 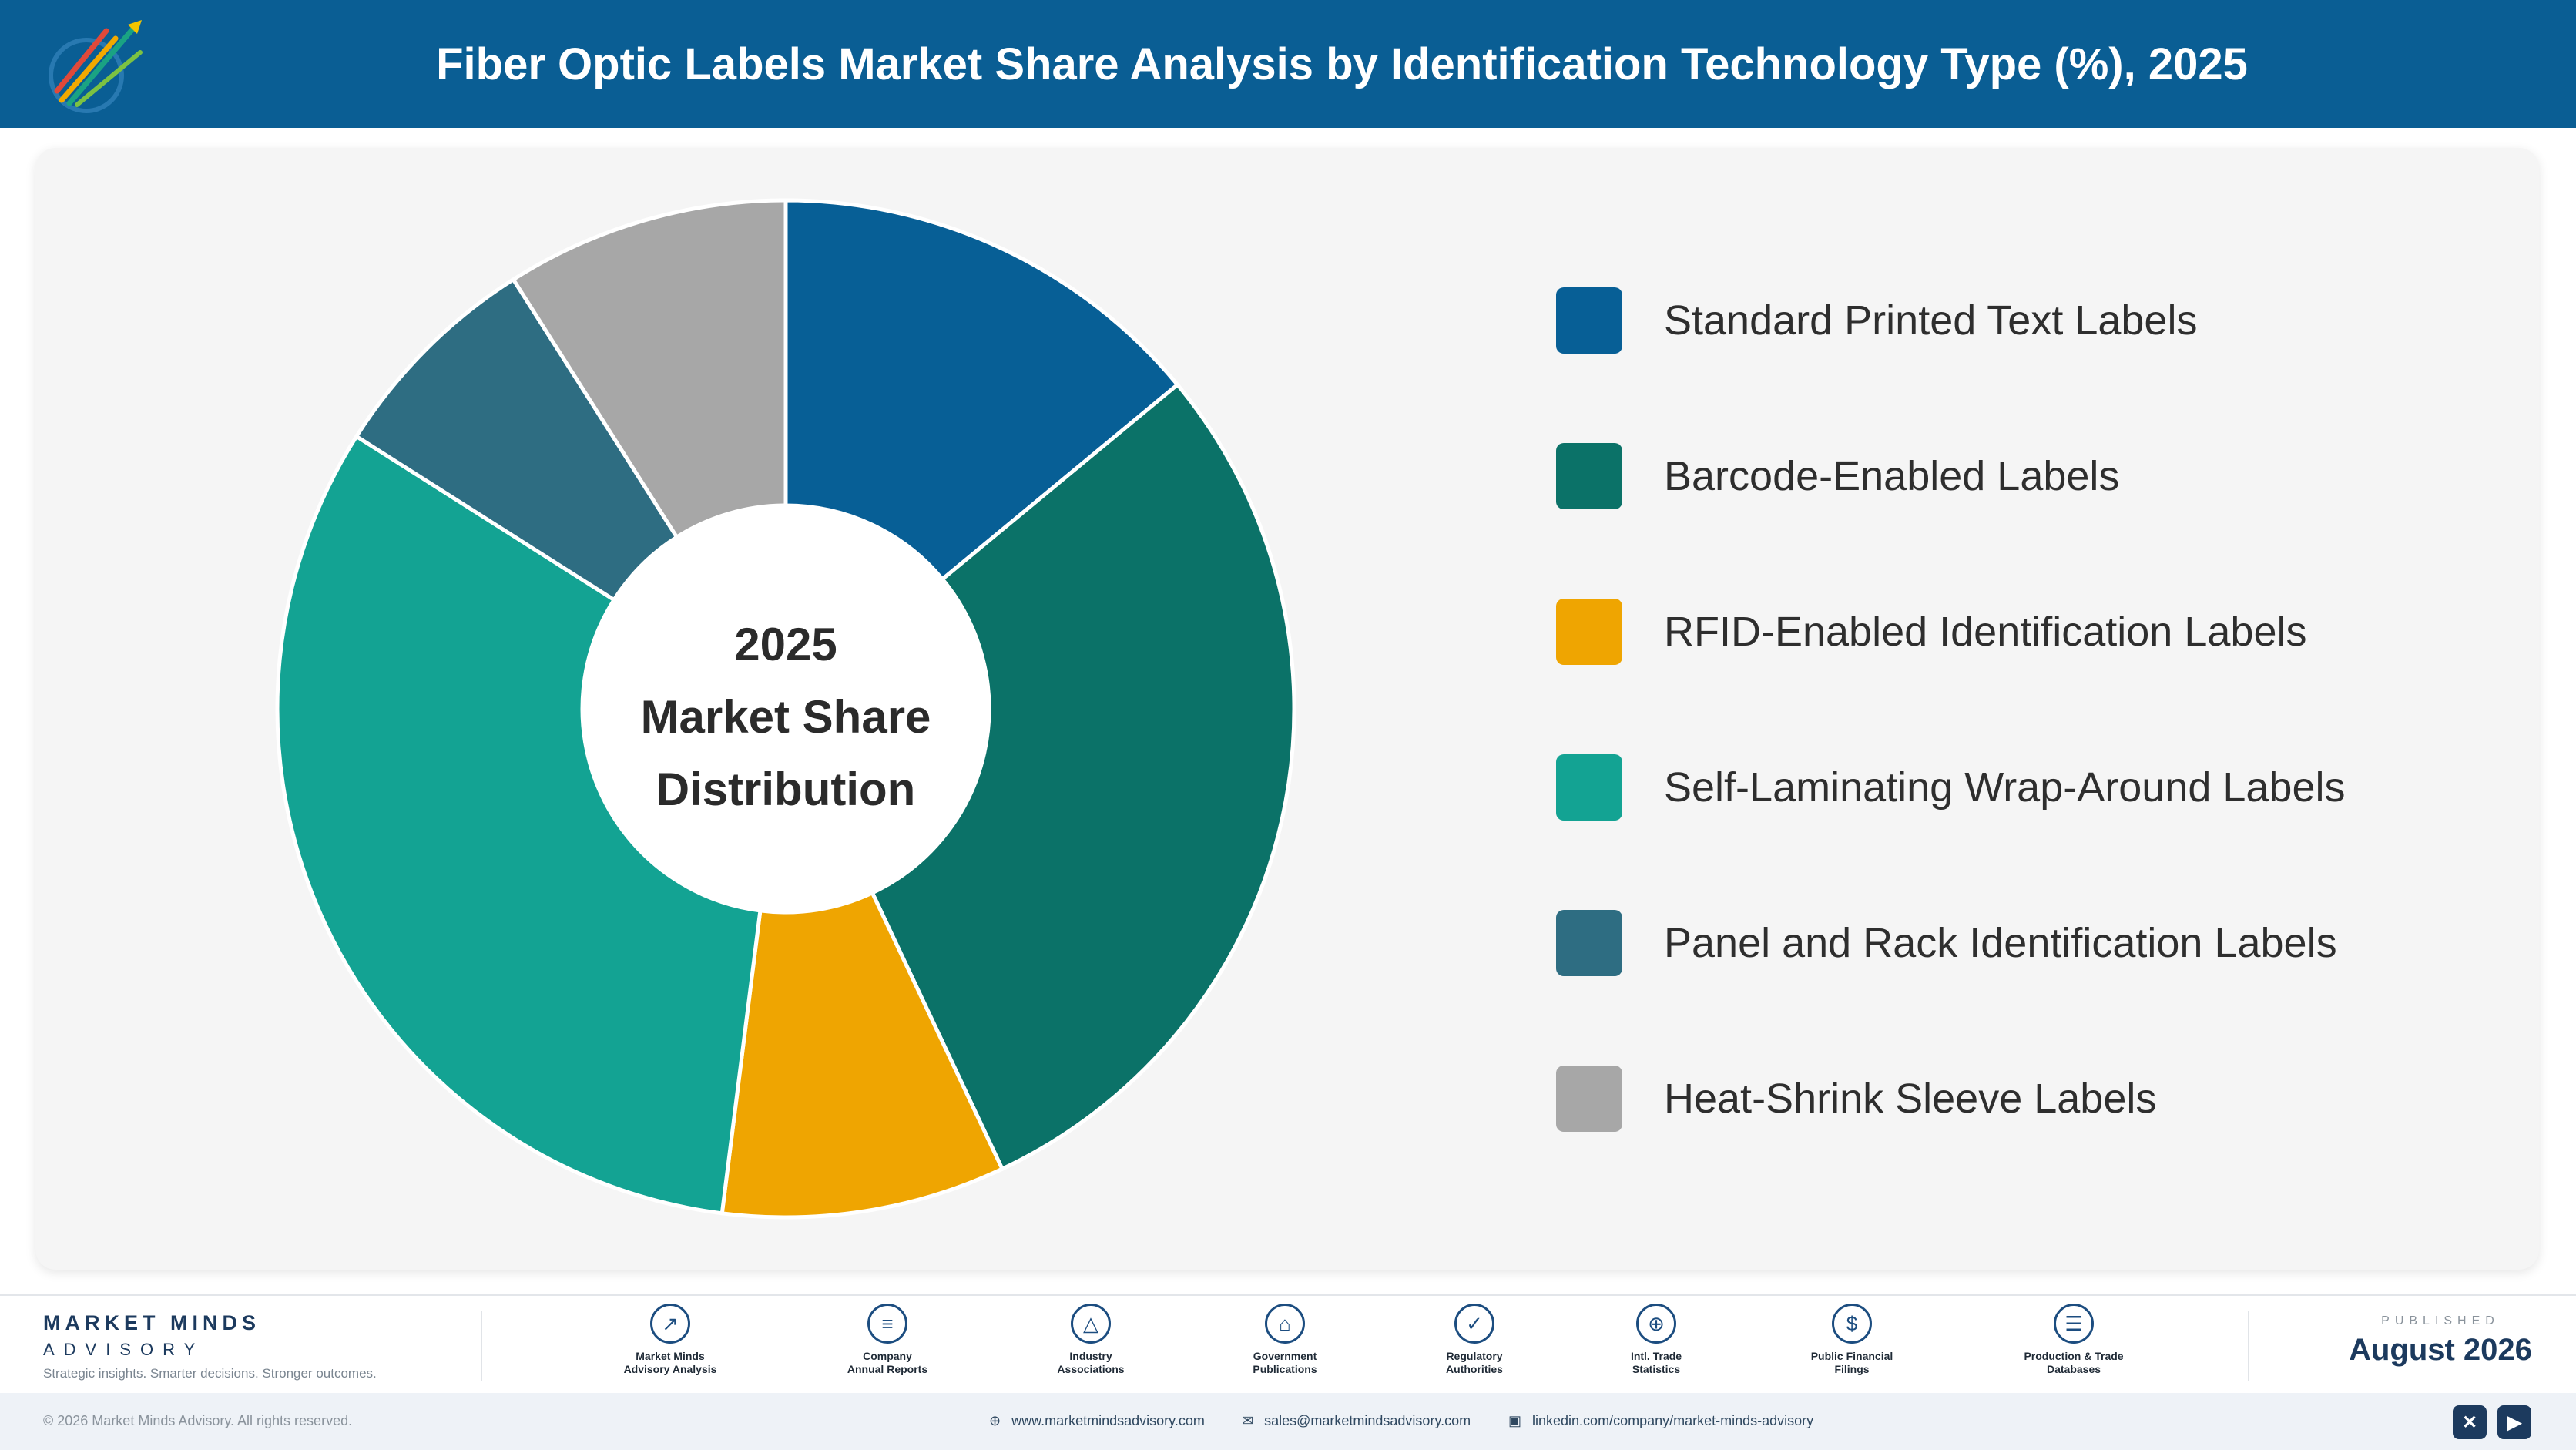 I want to click on source-label-line2: Advisory Analysis, so click(x=670, y=1369).